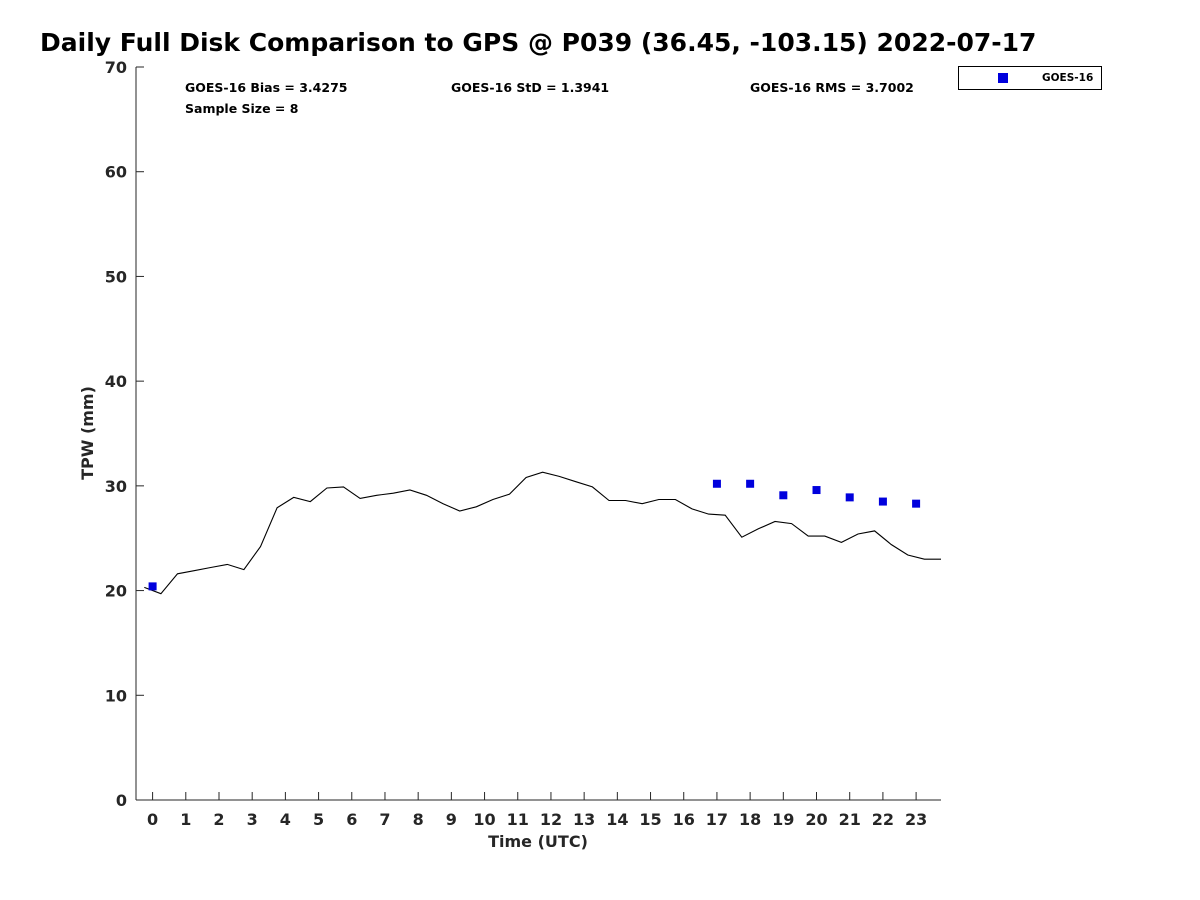 This screenshot has height=900, width=1200. What do you see at coordinates (850, 819) in the screenshot?
I see `x-tick-label: 21` at bounding box center [850, 819].